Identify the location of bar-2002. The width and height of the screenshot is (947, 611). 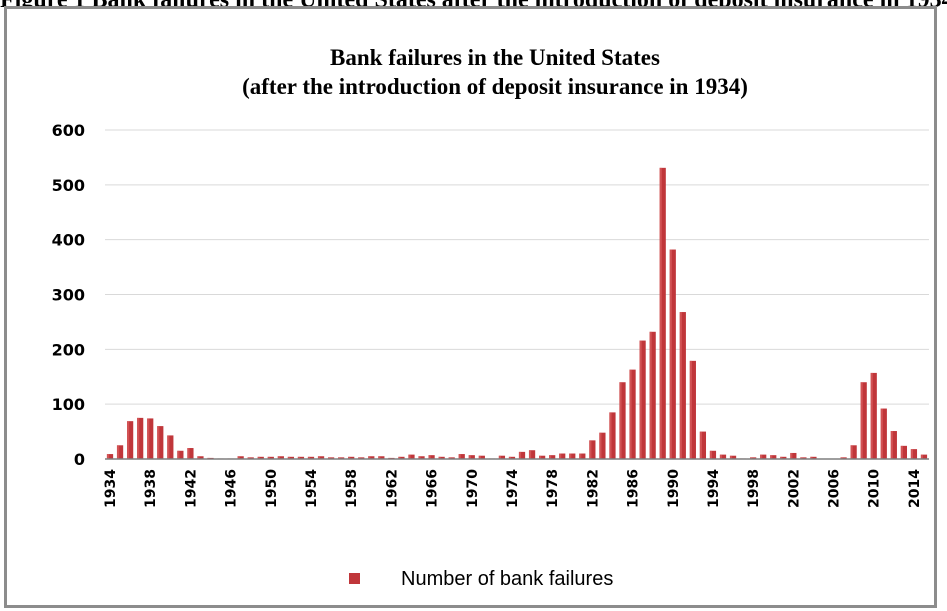
(793, 455).